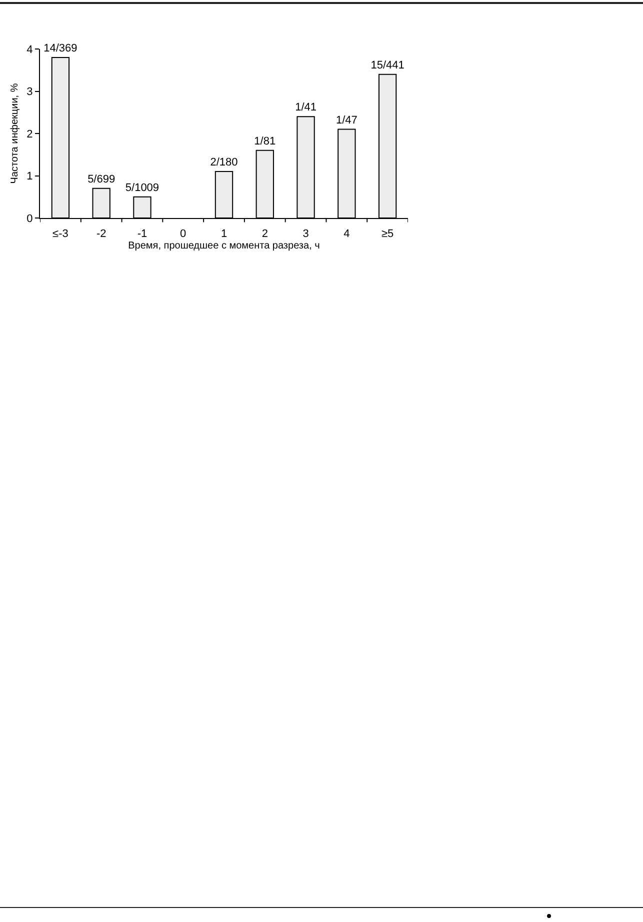 This screenshot has width=643, height=922. What do you see at coordinates (102, 179) in the screenshot?
I see `data-label: 5/699` at bounding box center [102, 179].